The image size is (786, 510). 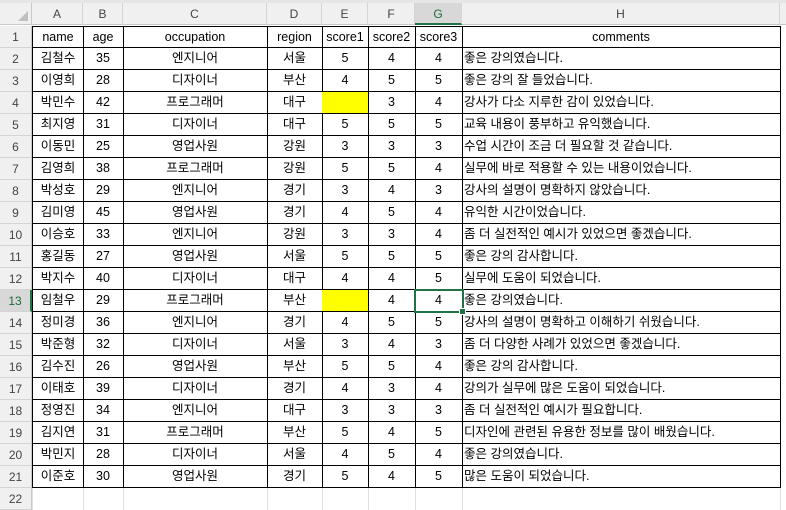 I want to click on cell-A11: 홍길동, so click(x=58, y=257).